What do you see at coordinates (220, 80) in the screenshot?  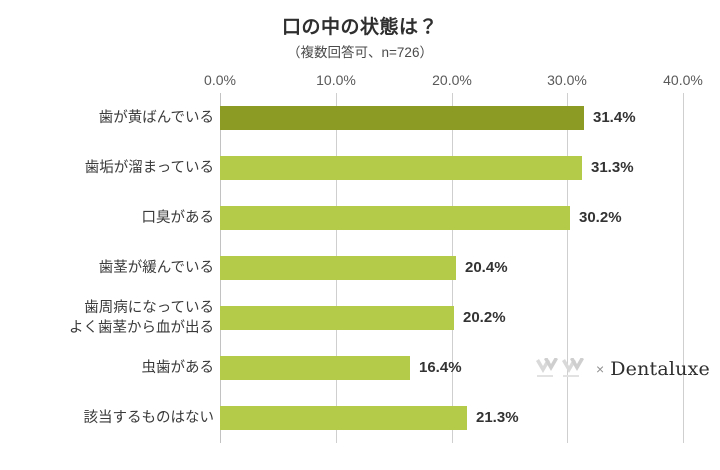 I see `xtick-label-0: 0.0%` at bounding box center [220, 80].